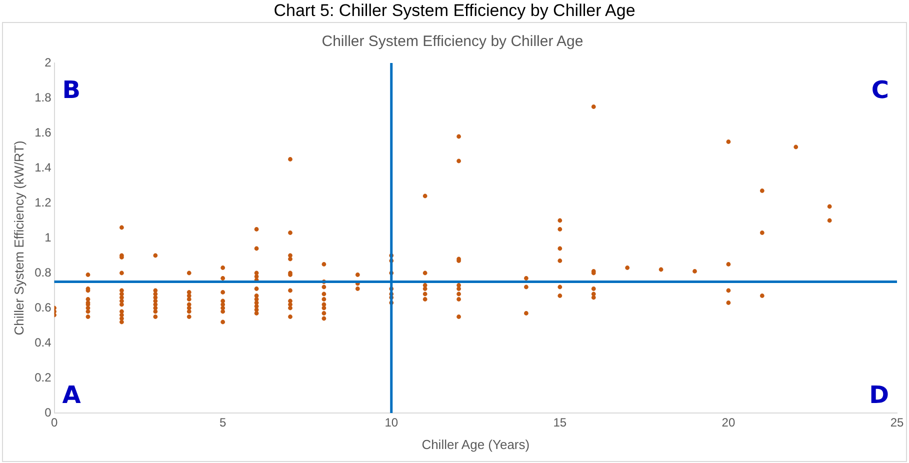 This screenshot has width=909, height=463. What do you see at coordinates (879, 395) in the screenshot?
I see `annotation: D` at bounding box center [879, 395].